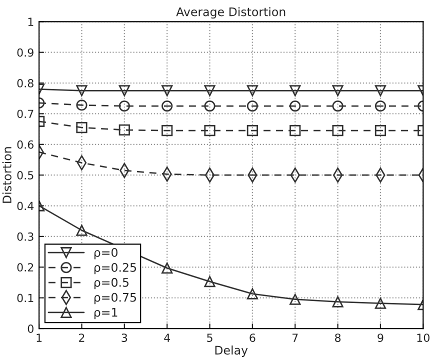 The image size is (434, 361). I want to click on legend-label: ρ=0.75, so click(115, 298).